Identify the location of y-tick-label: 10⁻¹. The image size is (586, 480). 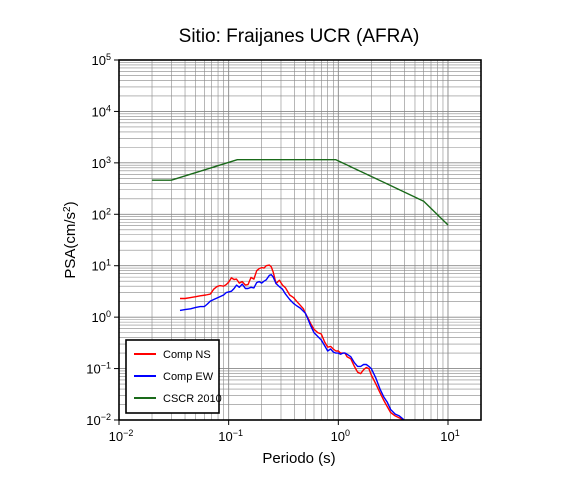
(98, 369).